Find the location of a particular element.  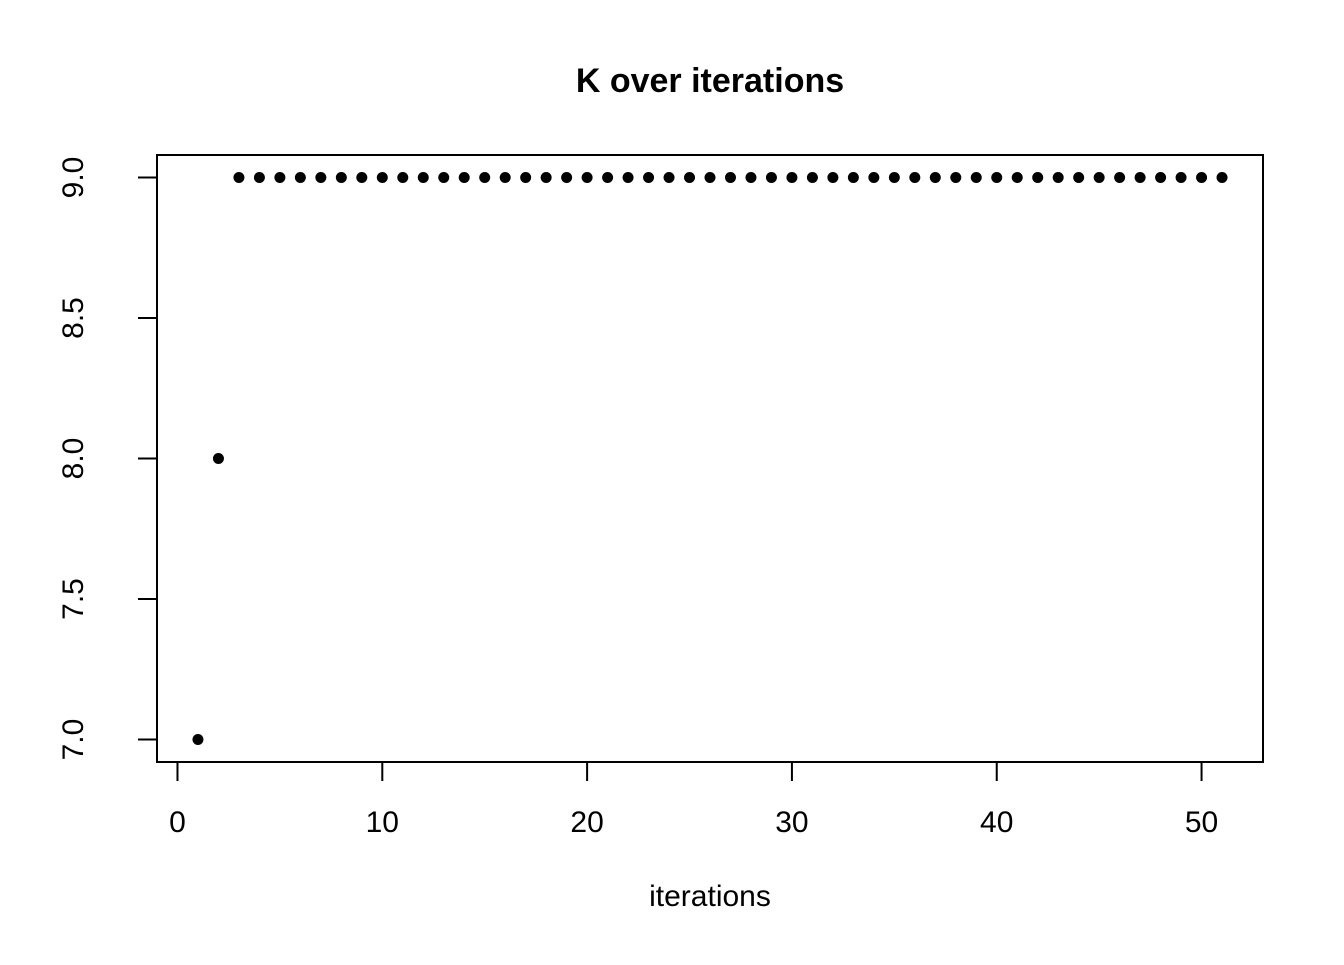

x-tick-label: 20 is located at coordinates (586, 822).